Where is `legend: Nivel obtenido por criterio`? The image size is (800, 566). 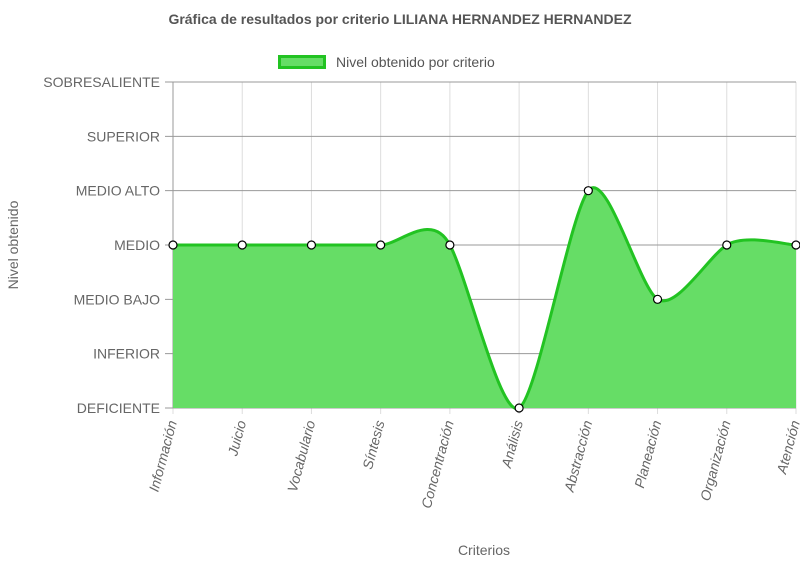 legend: Nivel obtenido por criterio is located at coordinates (386, 62).